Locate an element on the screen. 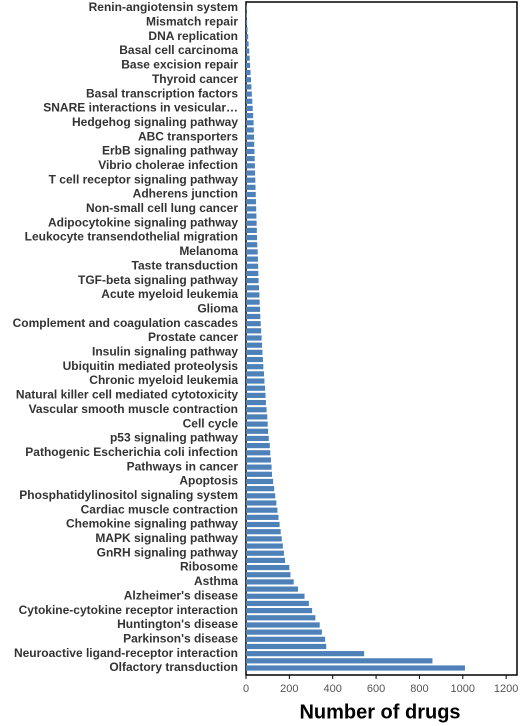 The image size is (520, 726). x-tick-label: 400 is located at coordinates (333, 689).